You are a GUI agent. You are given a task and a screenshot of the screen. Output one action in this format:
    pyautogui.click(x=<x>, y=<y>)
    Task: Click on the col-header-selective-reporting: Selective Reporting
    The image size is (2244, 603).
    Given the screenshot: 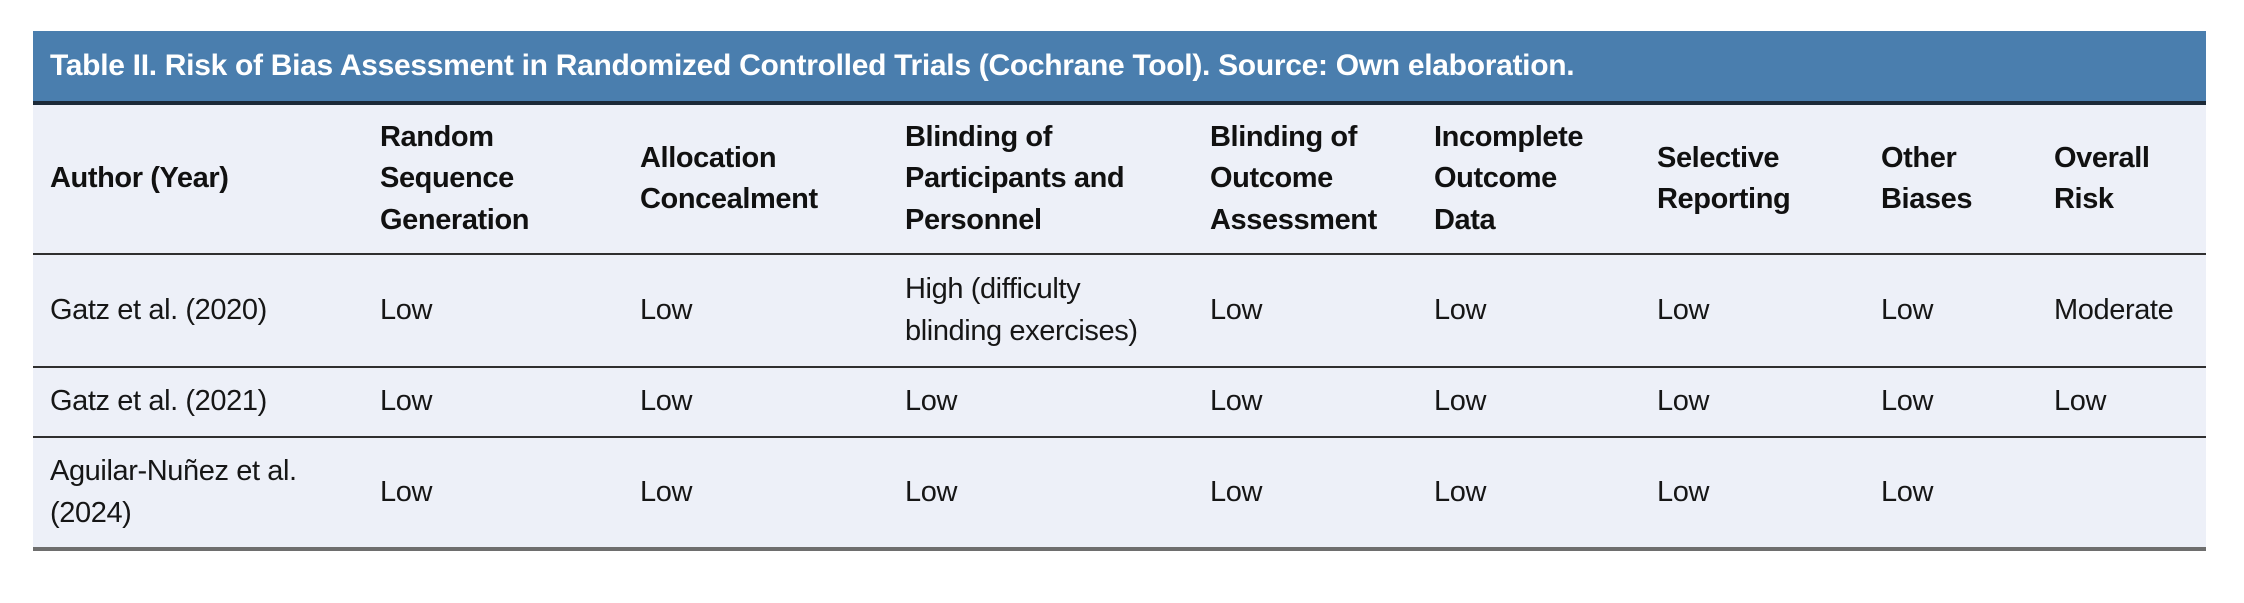 What is the action you would take?
    pyautogui.click(x=1724, y=178)
    